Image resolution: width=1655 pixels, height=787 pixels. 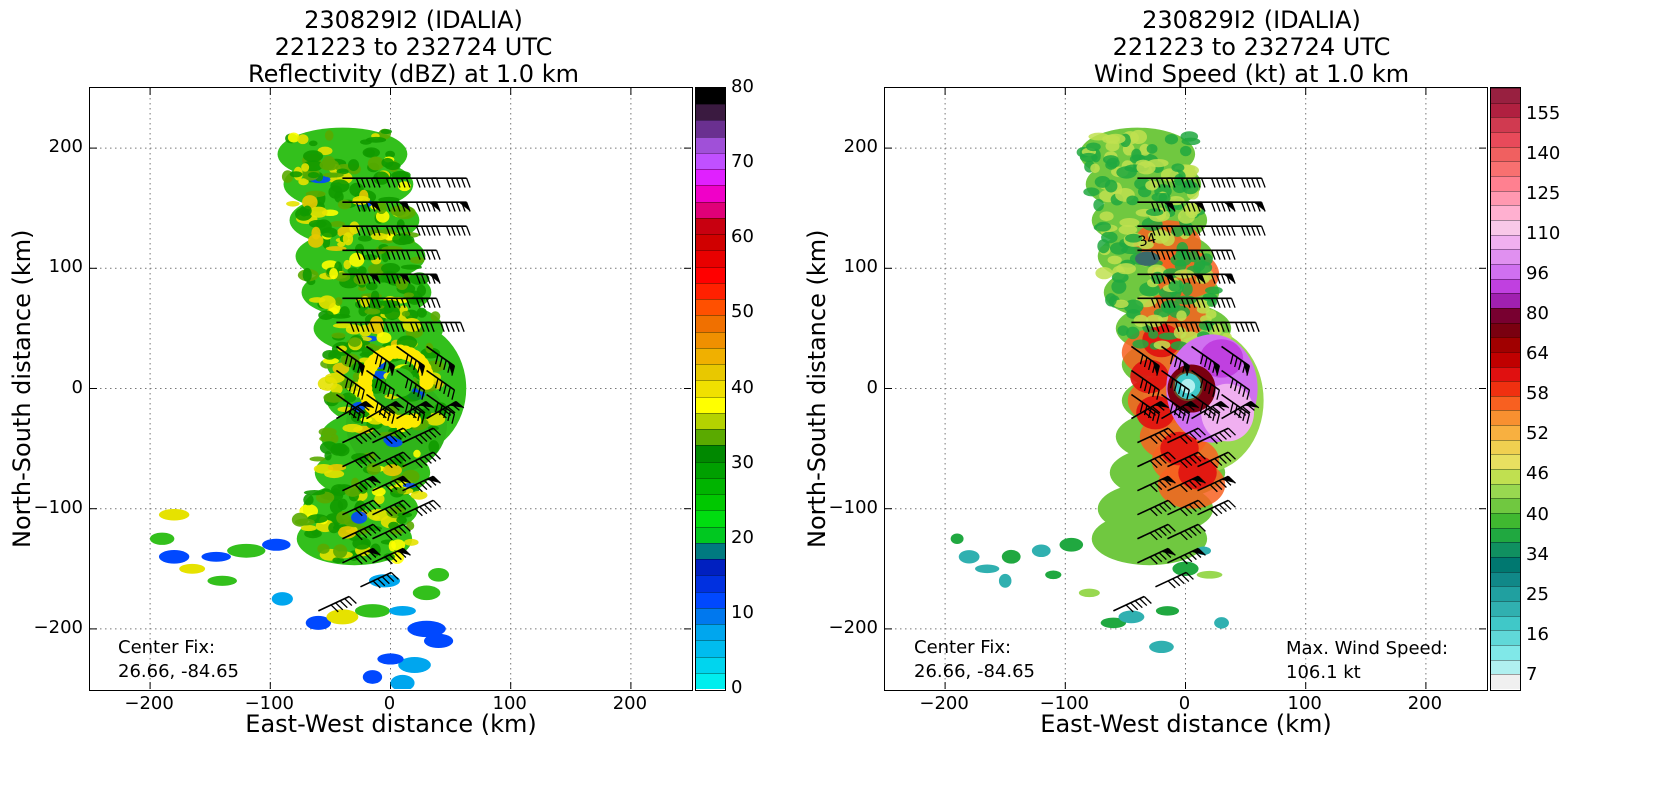 What do you see at coordinates (1537, 474) in the screenshot?
I see `colorbar-tick-label: 46` at bounding box center [1537, 474].